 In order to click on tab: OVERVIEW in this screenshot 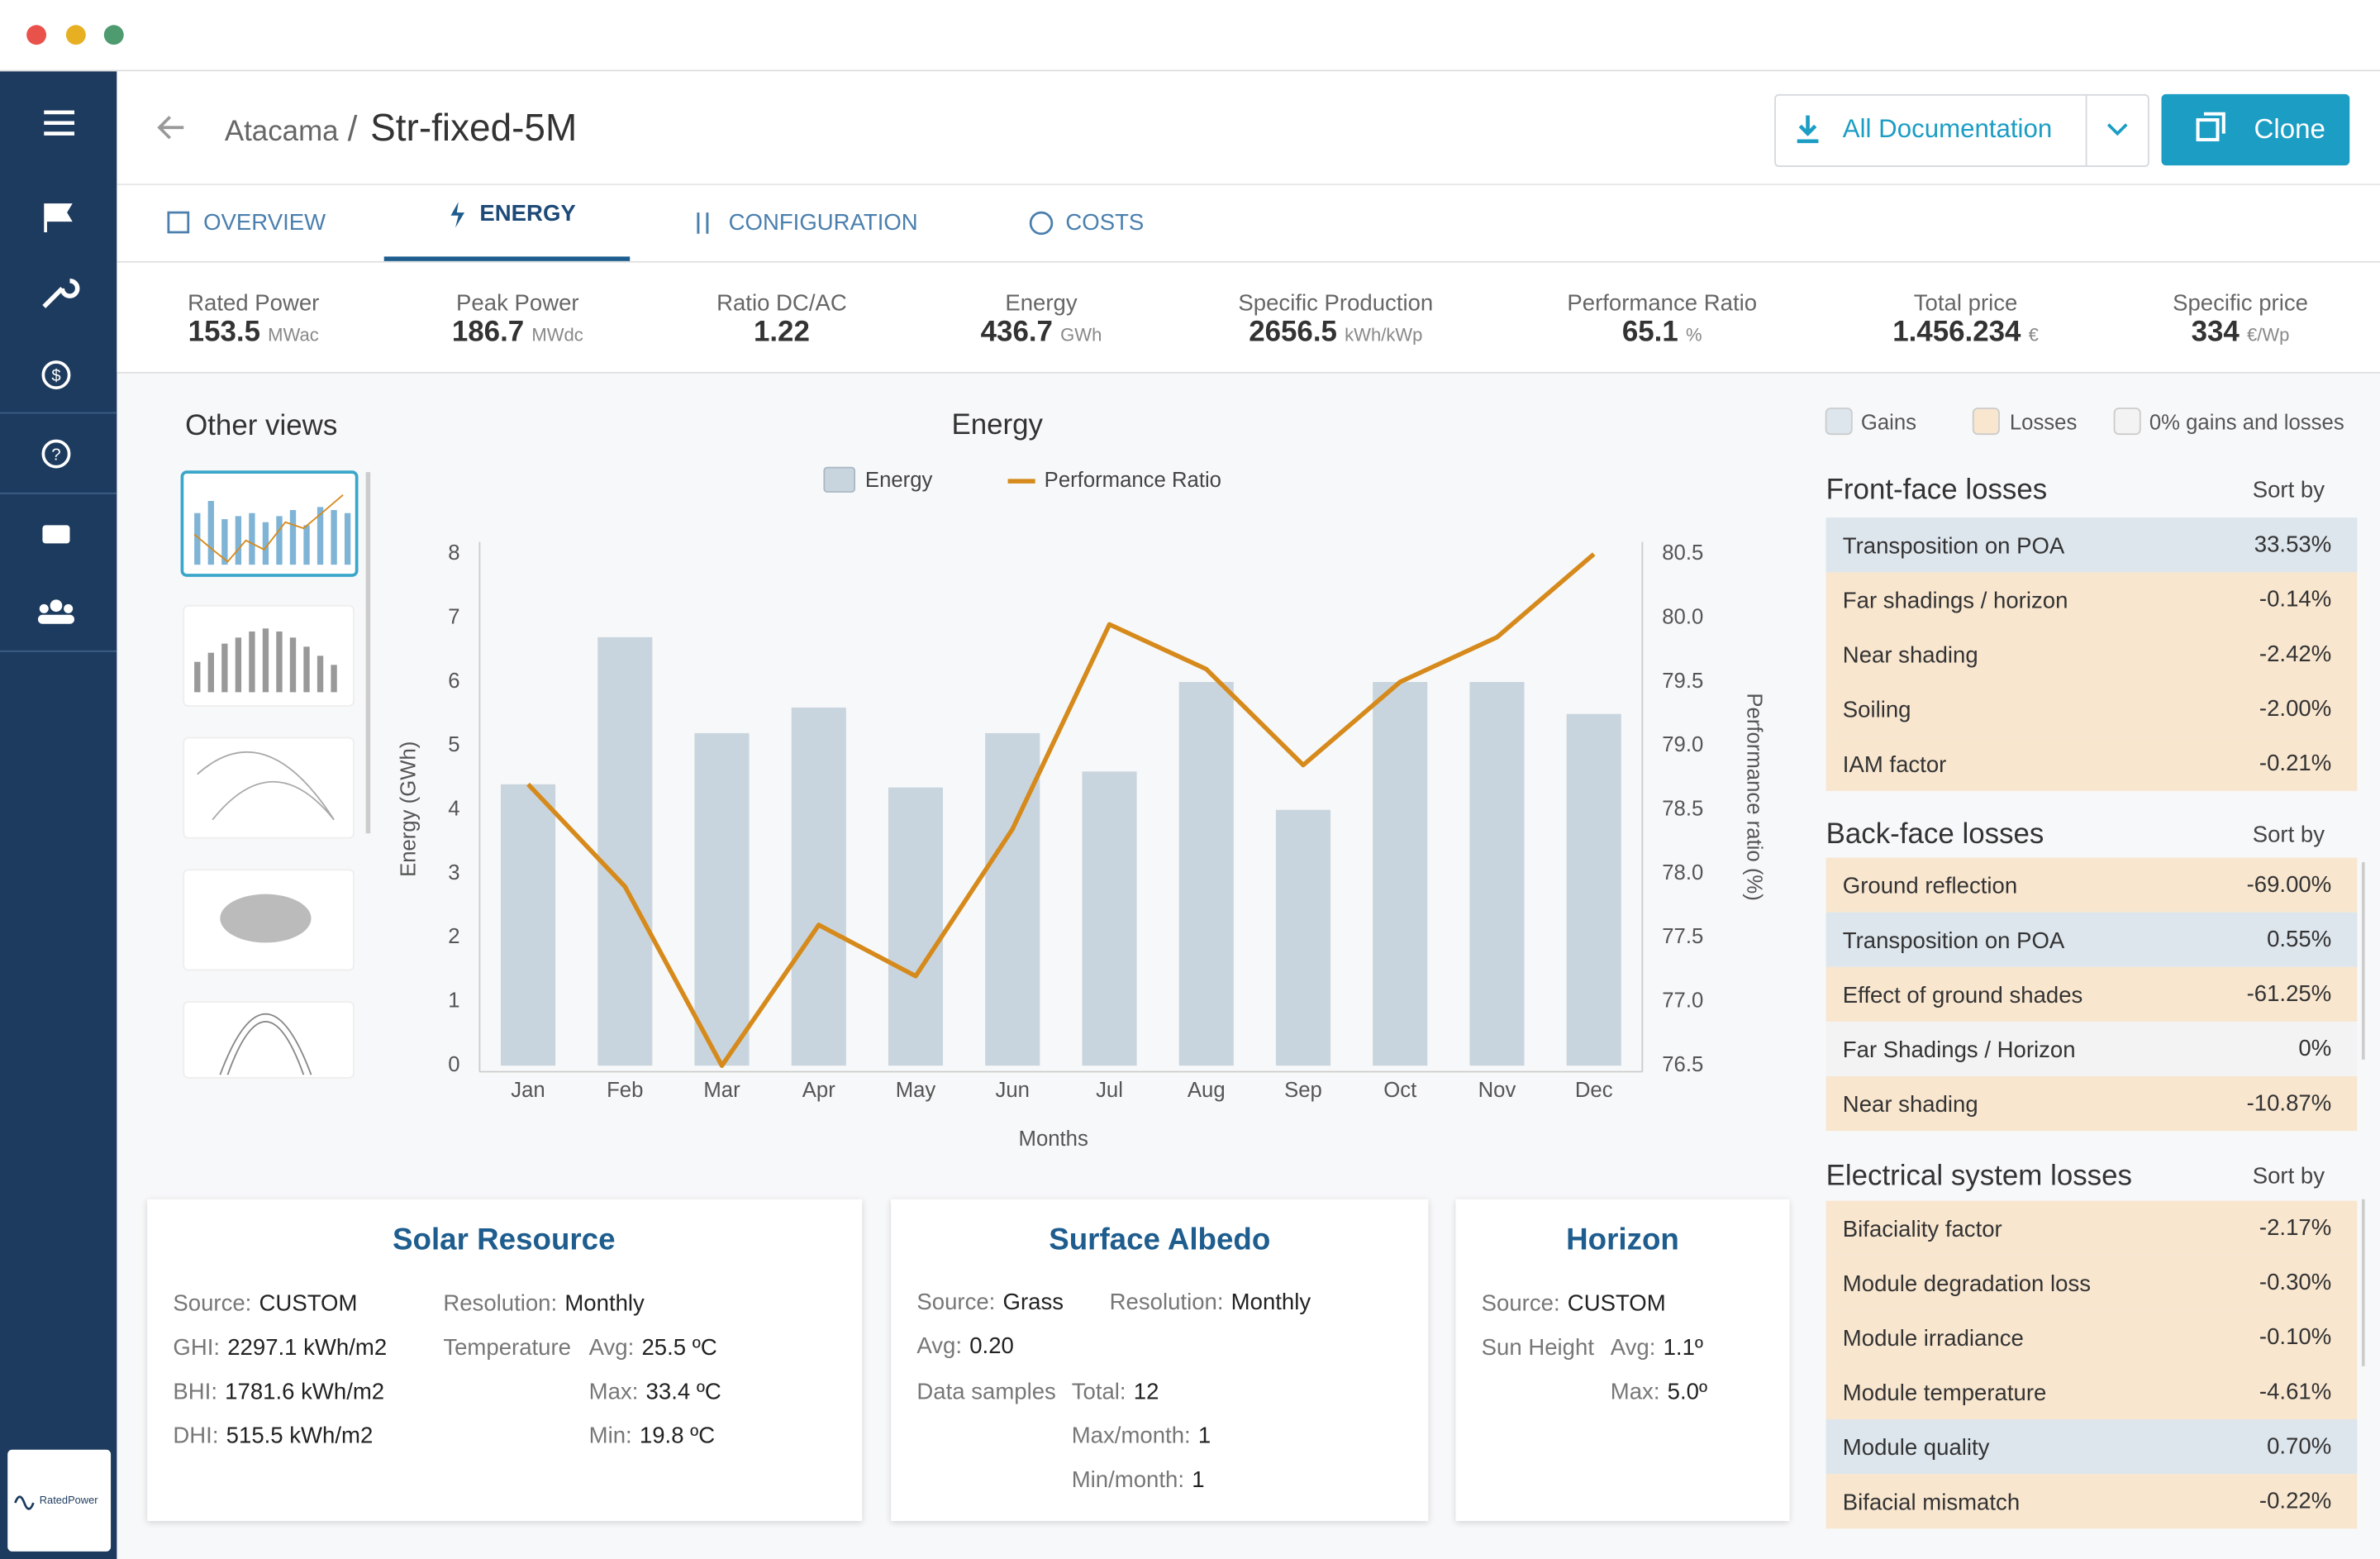, I will do `click(264, 223)`.